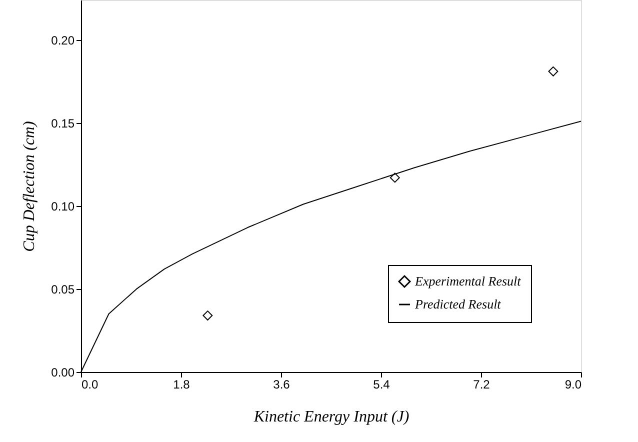  I want to click on y-tick-label: 0.15, so click(63, 123).